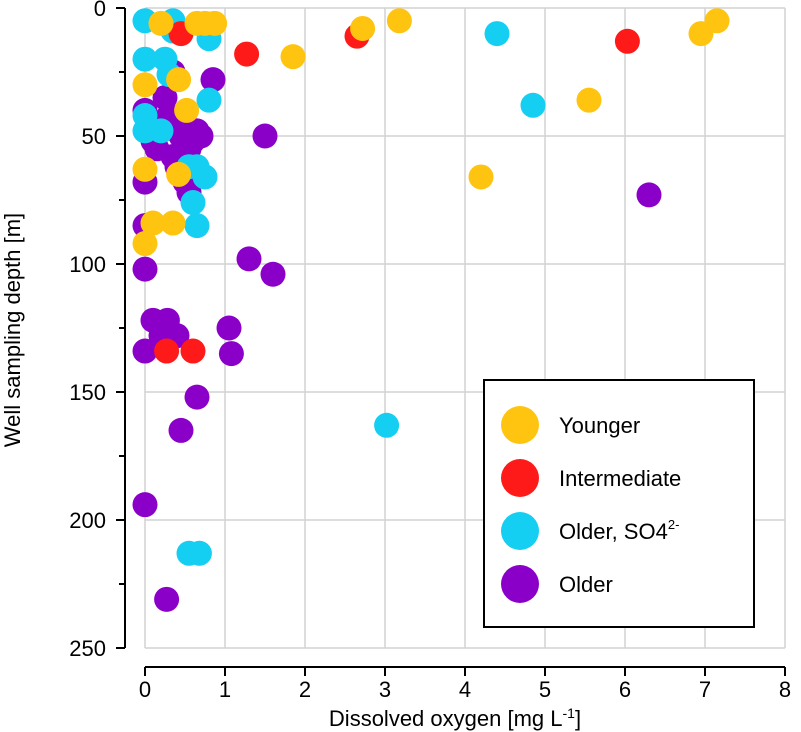 This screenshot has height=732, width=801. Describe the element at coordinates (87, 648) in the screenshot. I see `y-tick-label: 250` at that location.